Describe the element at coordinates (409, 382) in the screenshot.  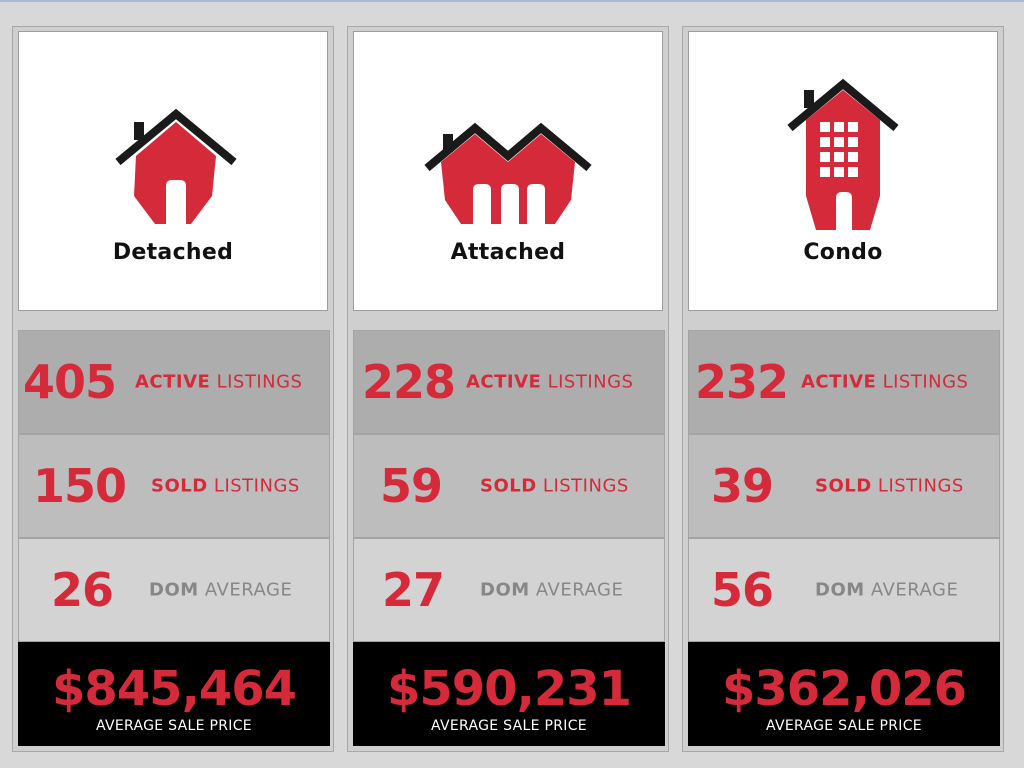
I see `active-listings-count: 228` at that location.